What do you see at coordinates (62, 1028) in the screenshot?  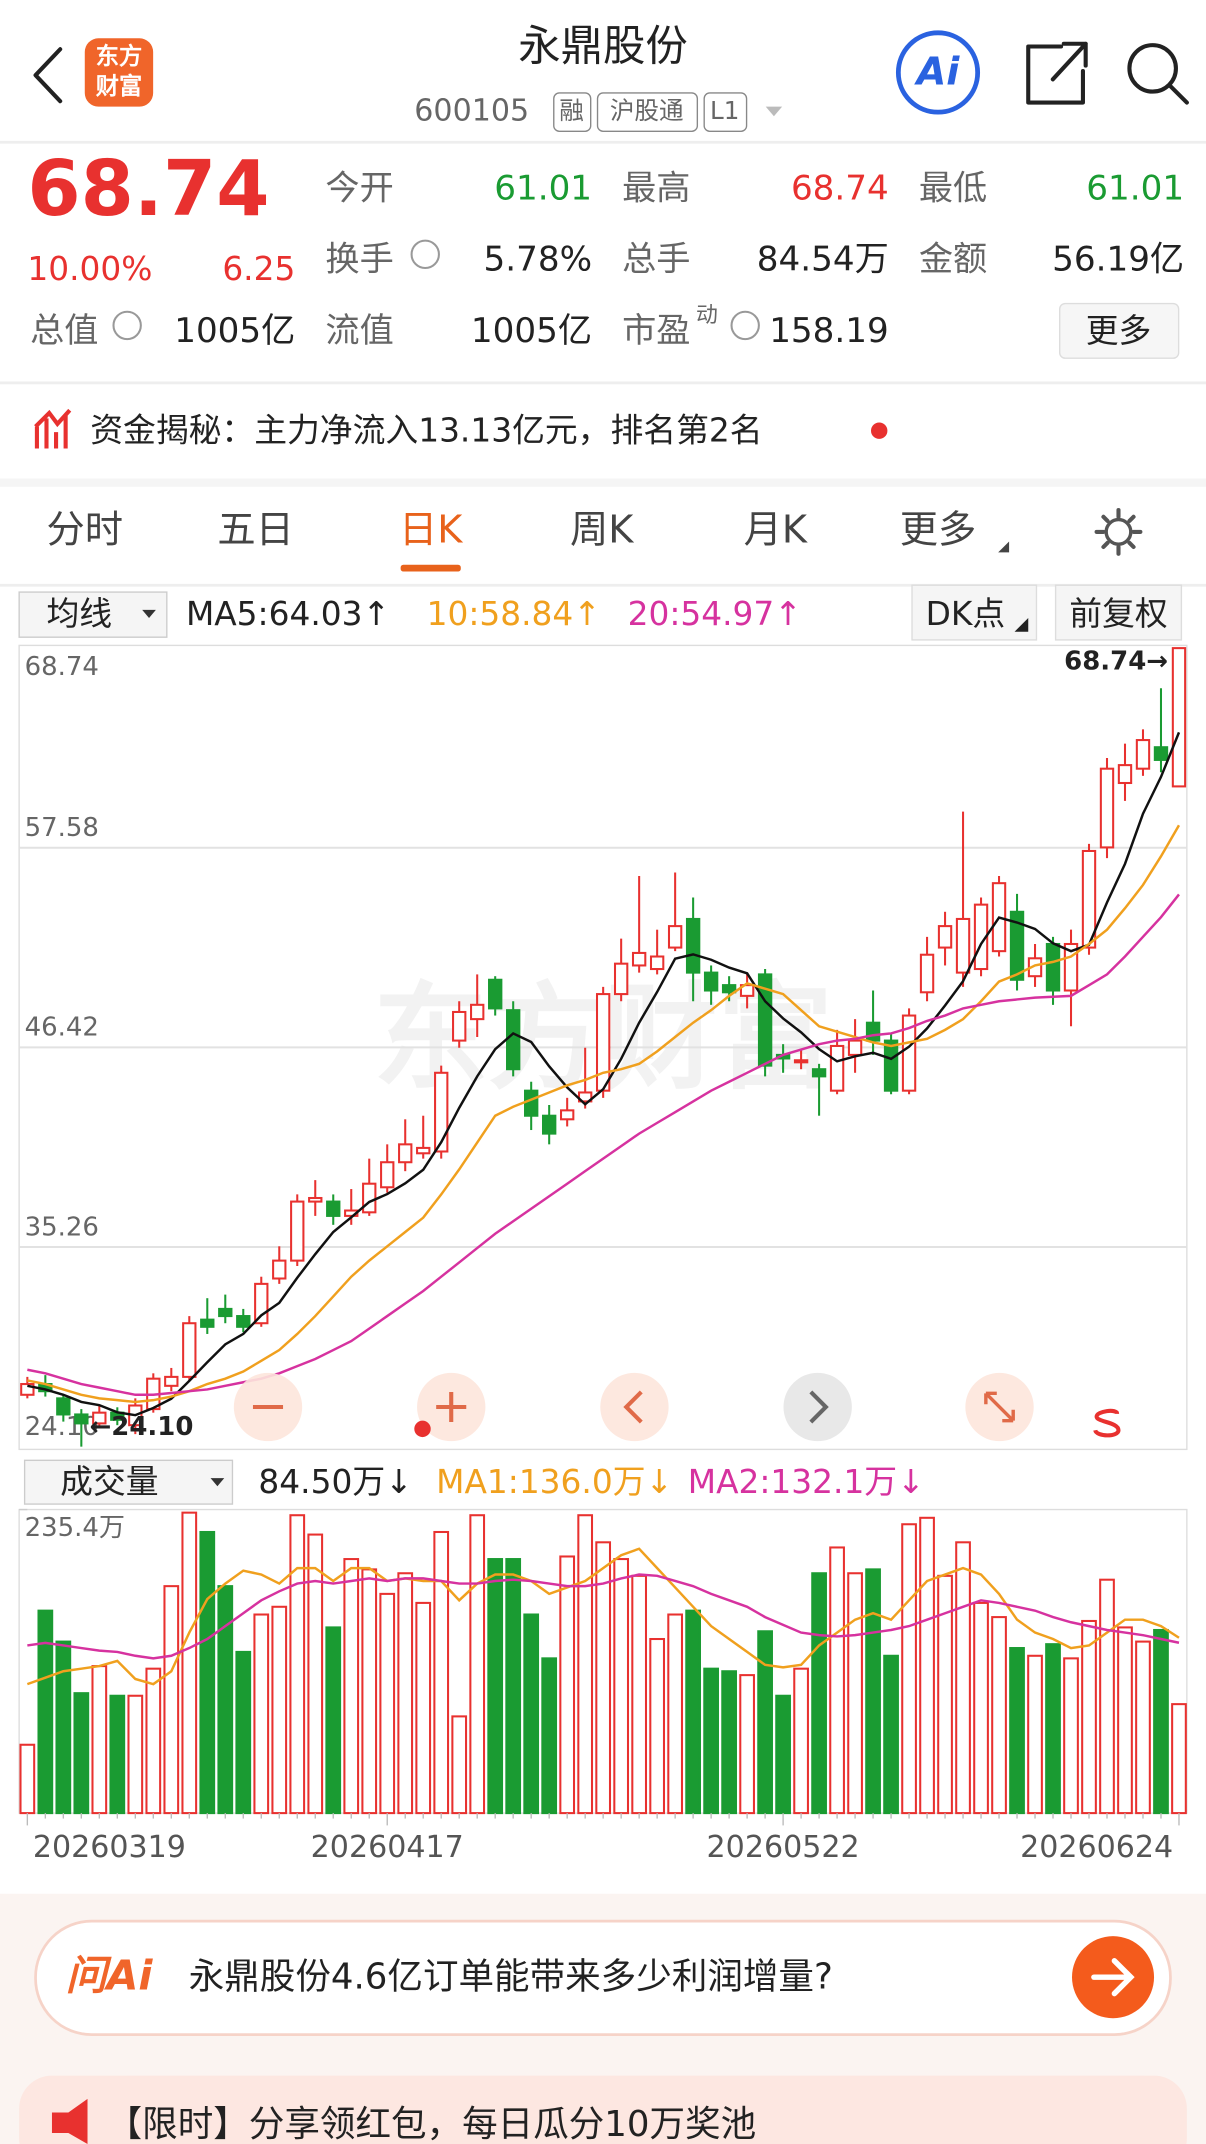 I see `y-tick-label: 46.42` at bounding box center [62, 1028].